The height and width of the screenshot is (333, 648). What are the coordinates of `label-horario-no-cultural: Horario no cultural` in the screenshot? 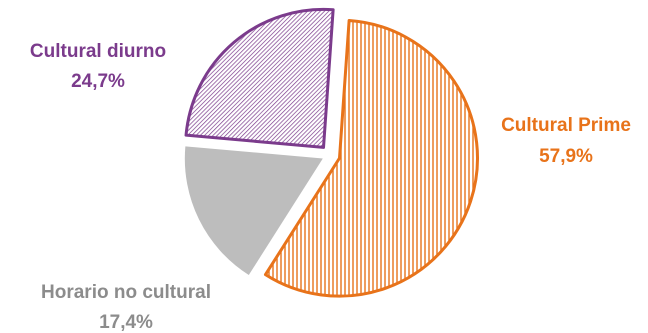 It's located at (126, 292).